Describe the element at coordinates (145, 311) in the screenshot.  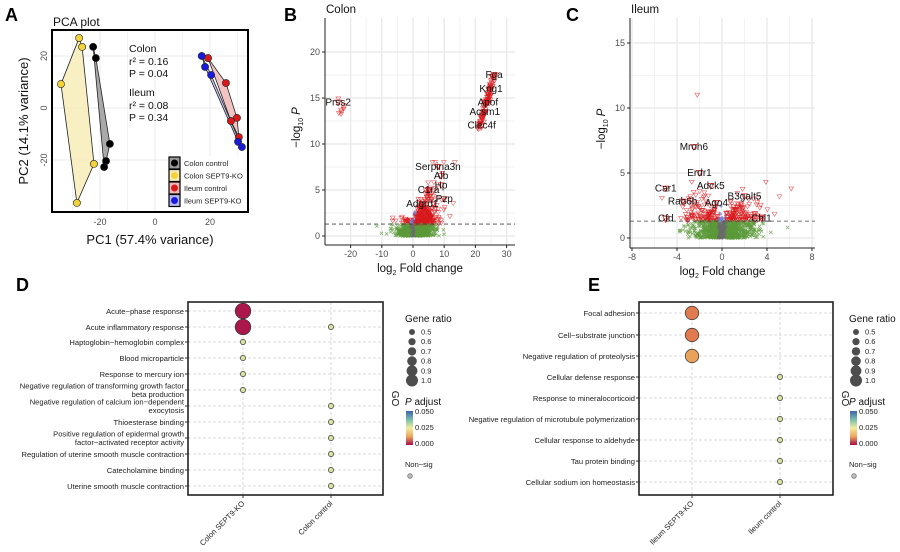
I see `go-term-label: Acute−phase response` at that location.